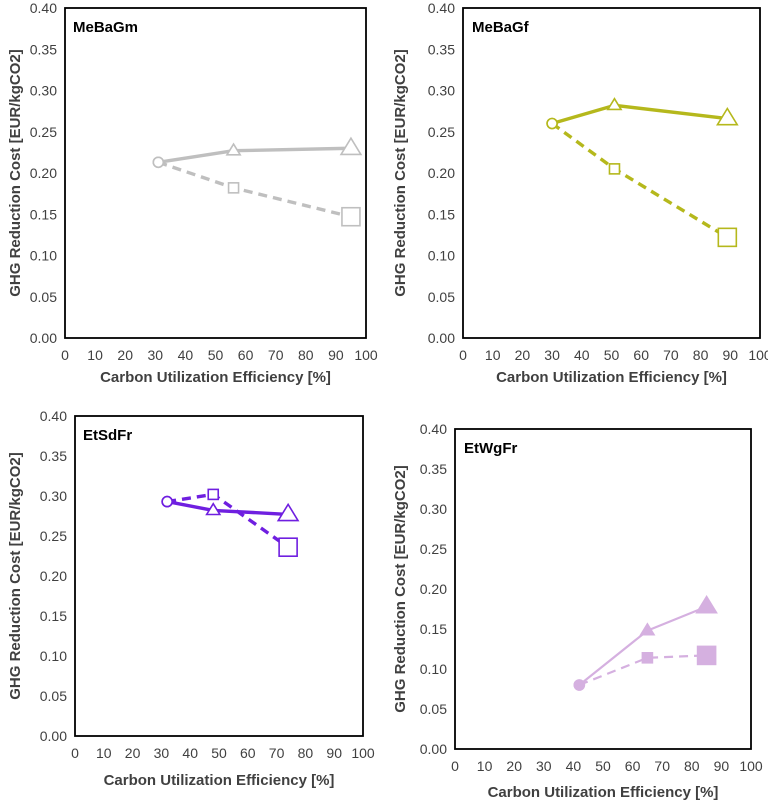 Image resolution: width=768 pixels, height=805 pixels. What do you see at coordinates (107, 435) in the screenshot?
I see `panel-title: EtSdFr` at bounding box center [107, 435].